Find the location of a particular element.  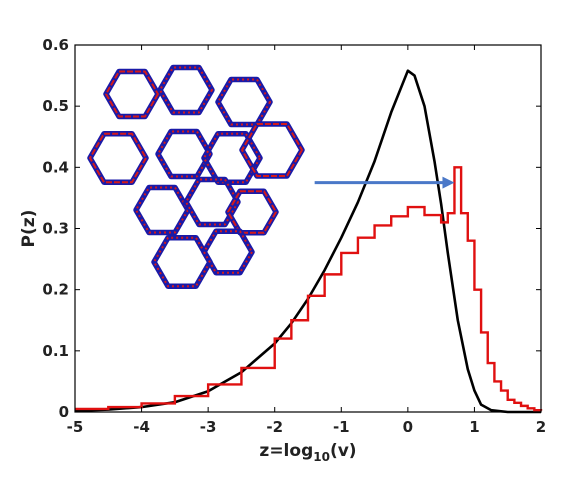

y-axis-label: P(z) is located at coordinates (29, 229).